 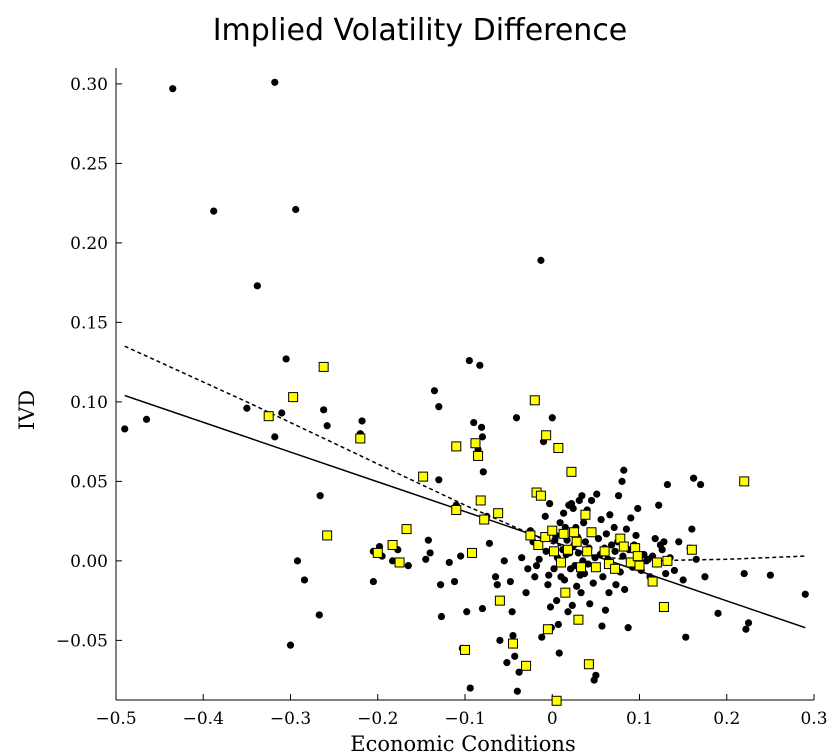 I want to click on x-tick-label: 0.3, so click(x=813, y=719).